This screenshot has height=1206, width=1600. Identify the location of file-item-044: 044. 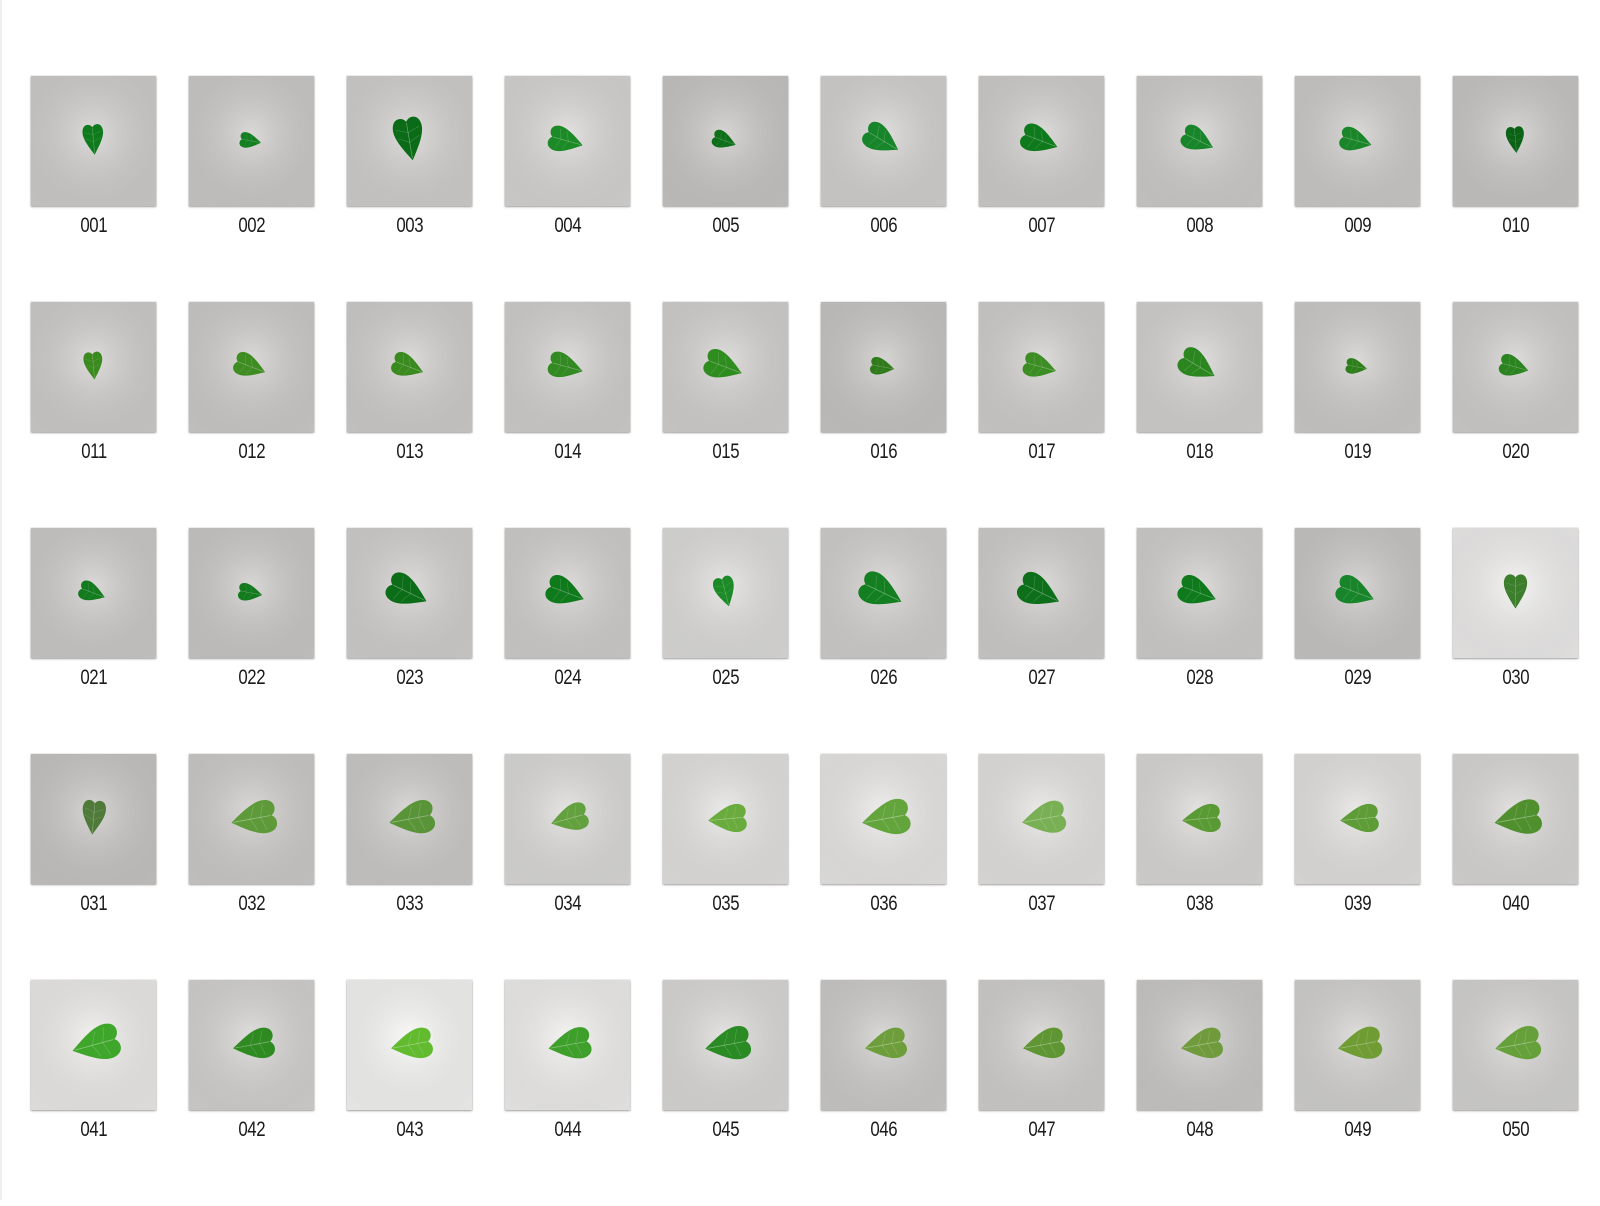
(567, 1080).